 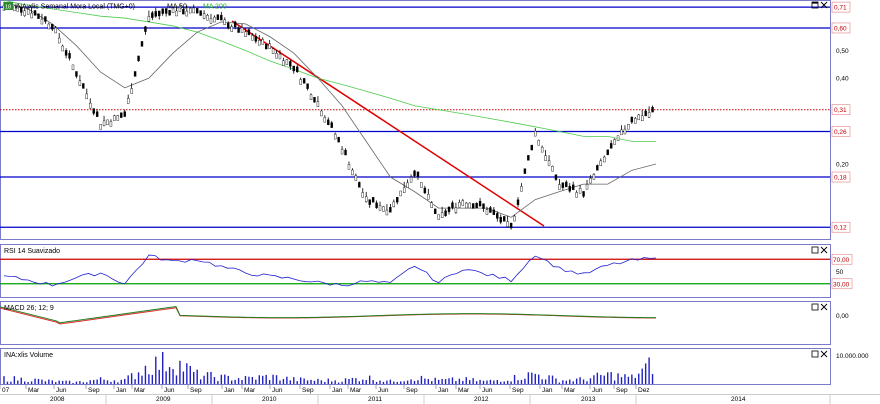 What do you see at coordinates (815, 307) in the screenshot?
I see `macd-maximize-icon` at bounding box center [815, 307].